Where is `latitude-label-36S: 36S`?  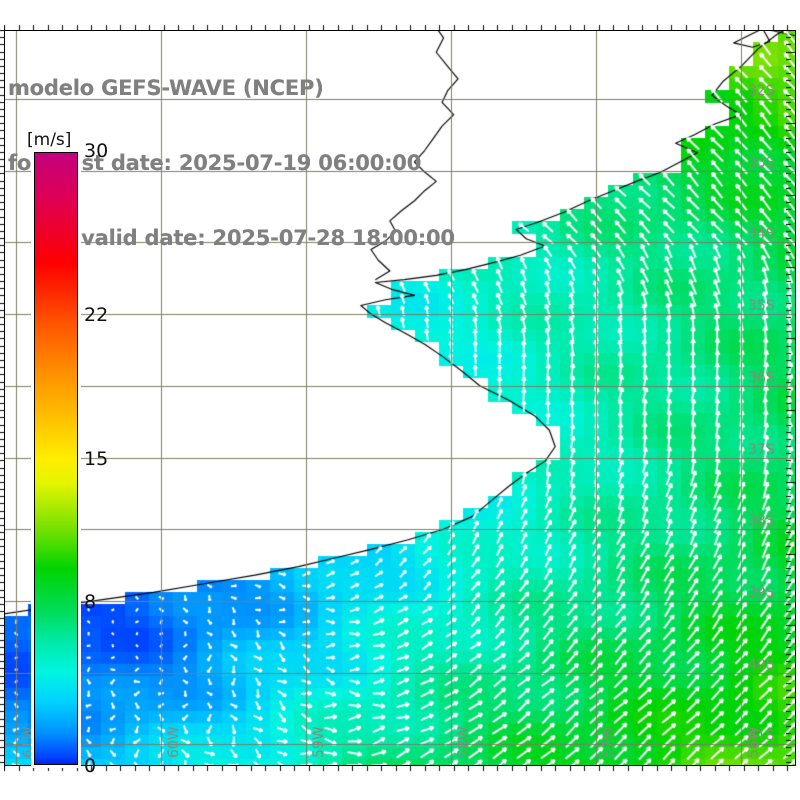 latitude-label-36S: 36S is located at coordinates (761, 377).